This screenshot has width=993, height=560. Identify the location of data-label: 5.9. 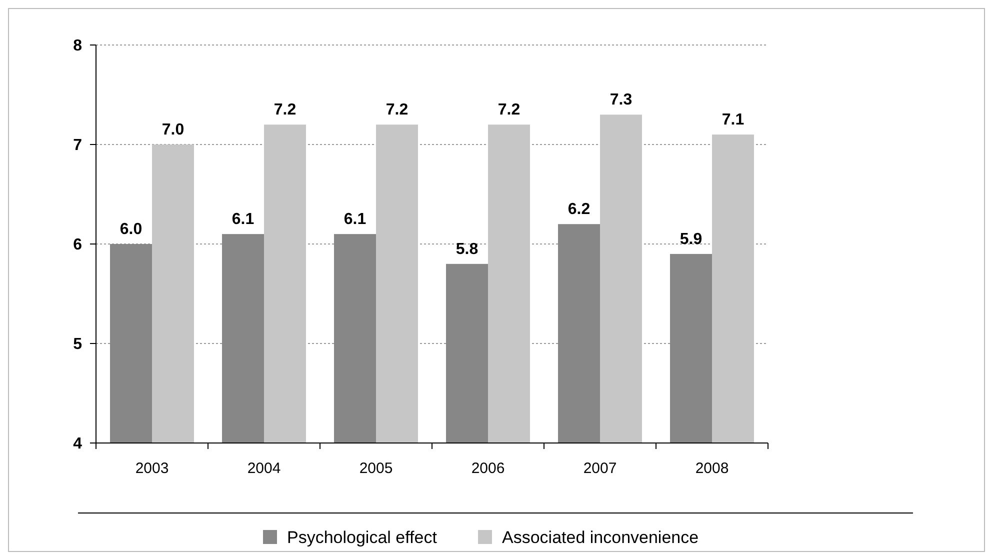
(691, 239).